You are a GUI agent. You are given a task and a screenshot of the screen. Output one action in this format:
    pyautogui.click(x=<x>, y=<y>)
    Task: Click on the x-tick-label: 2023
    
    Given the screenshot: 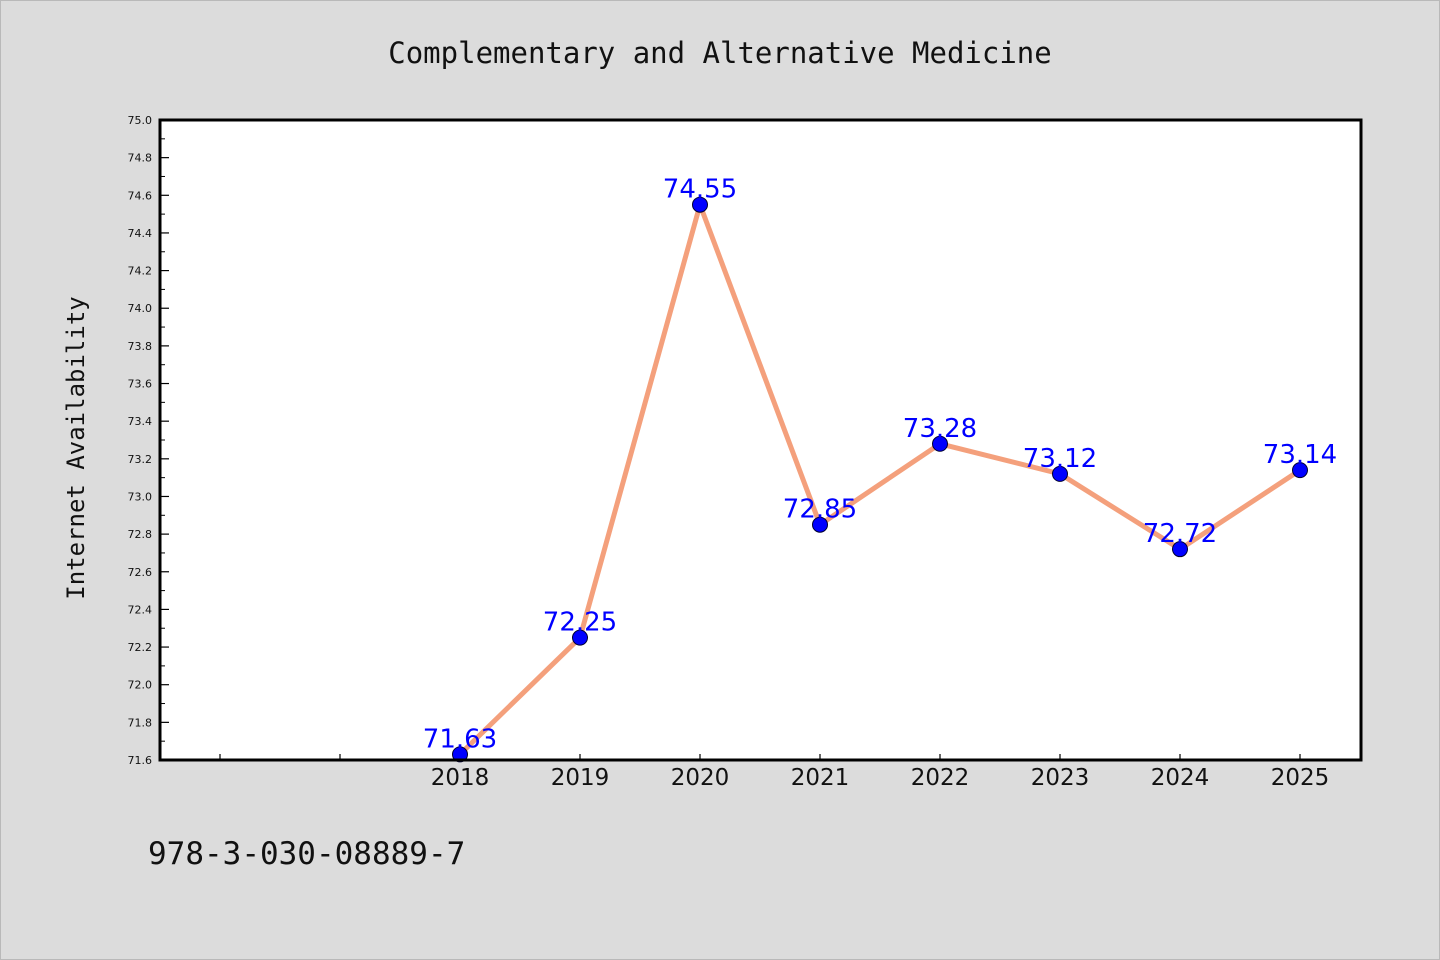 What is the action you would take?
    pyautogui.click(x=1060, y=778)
    